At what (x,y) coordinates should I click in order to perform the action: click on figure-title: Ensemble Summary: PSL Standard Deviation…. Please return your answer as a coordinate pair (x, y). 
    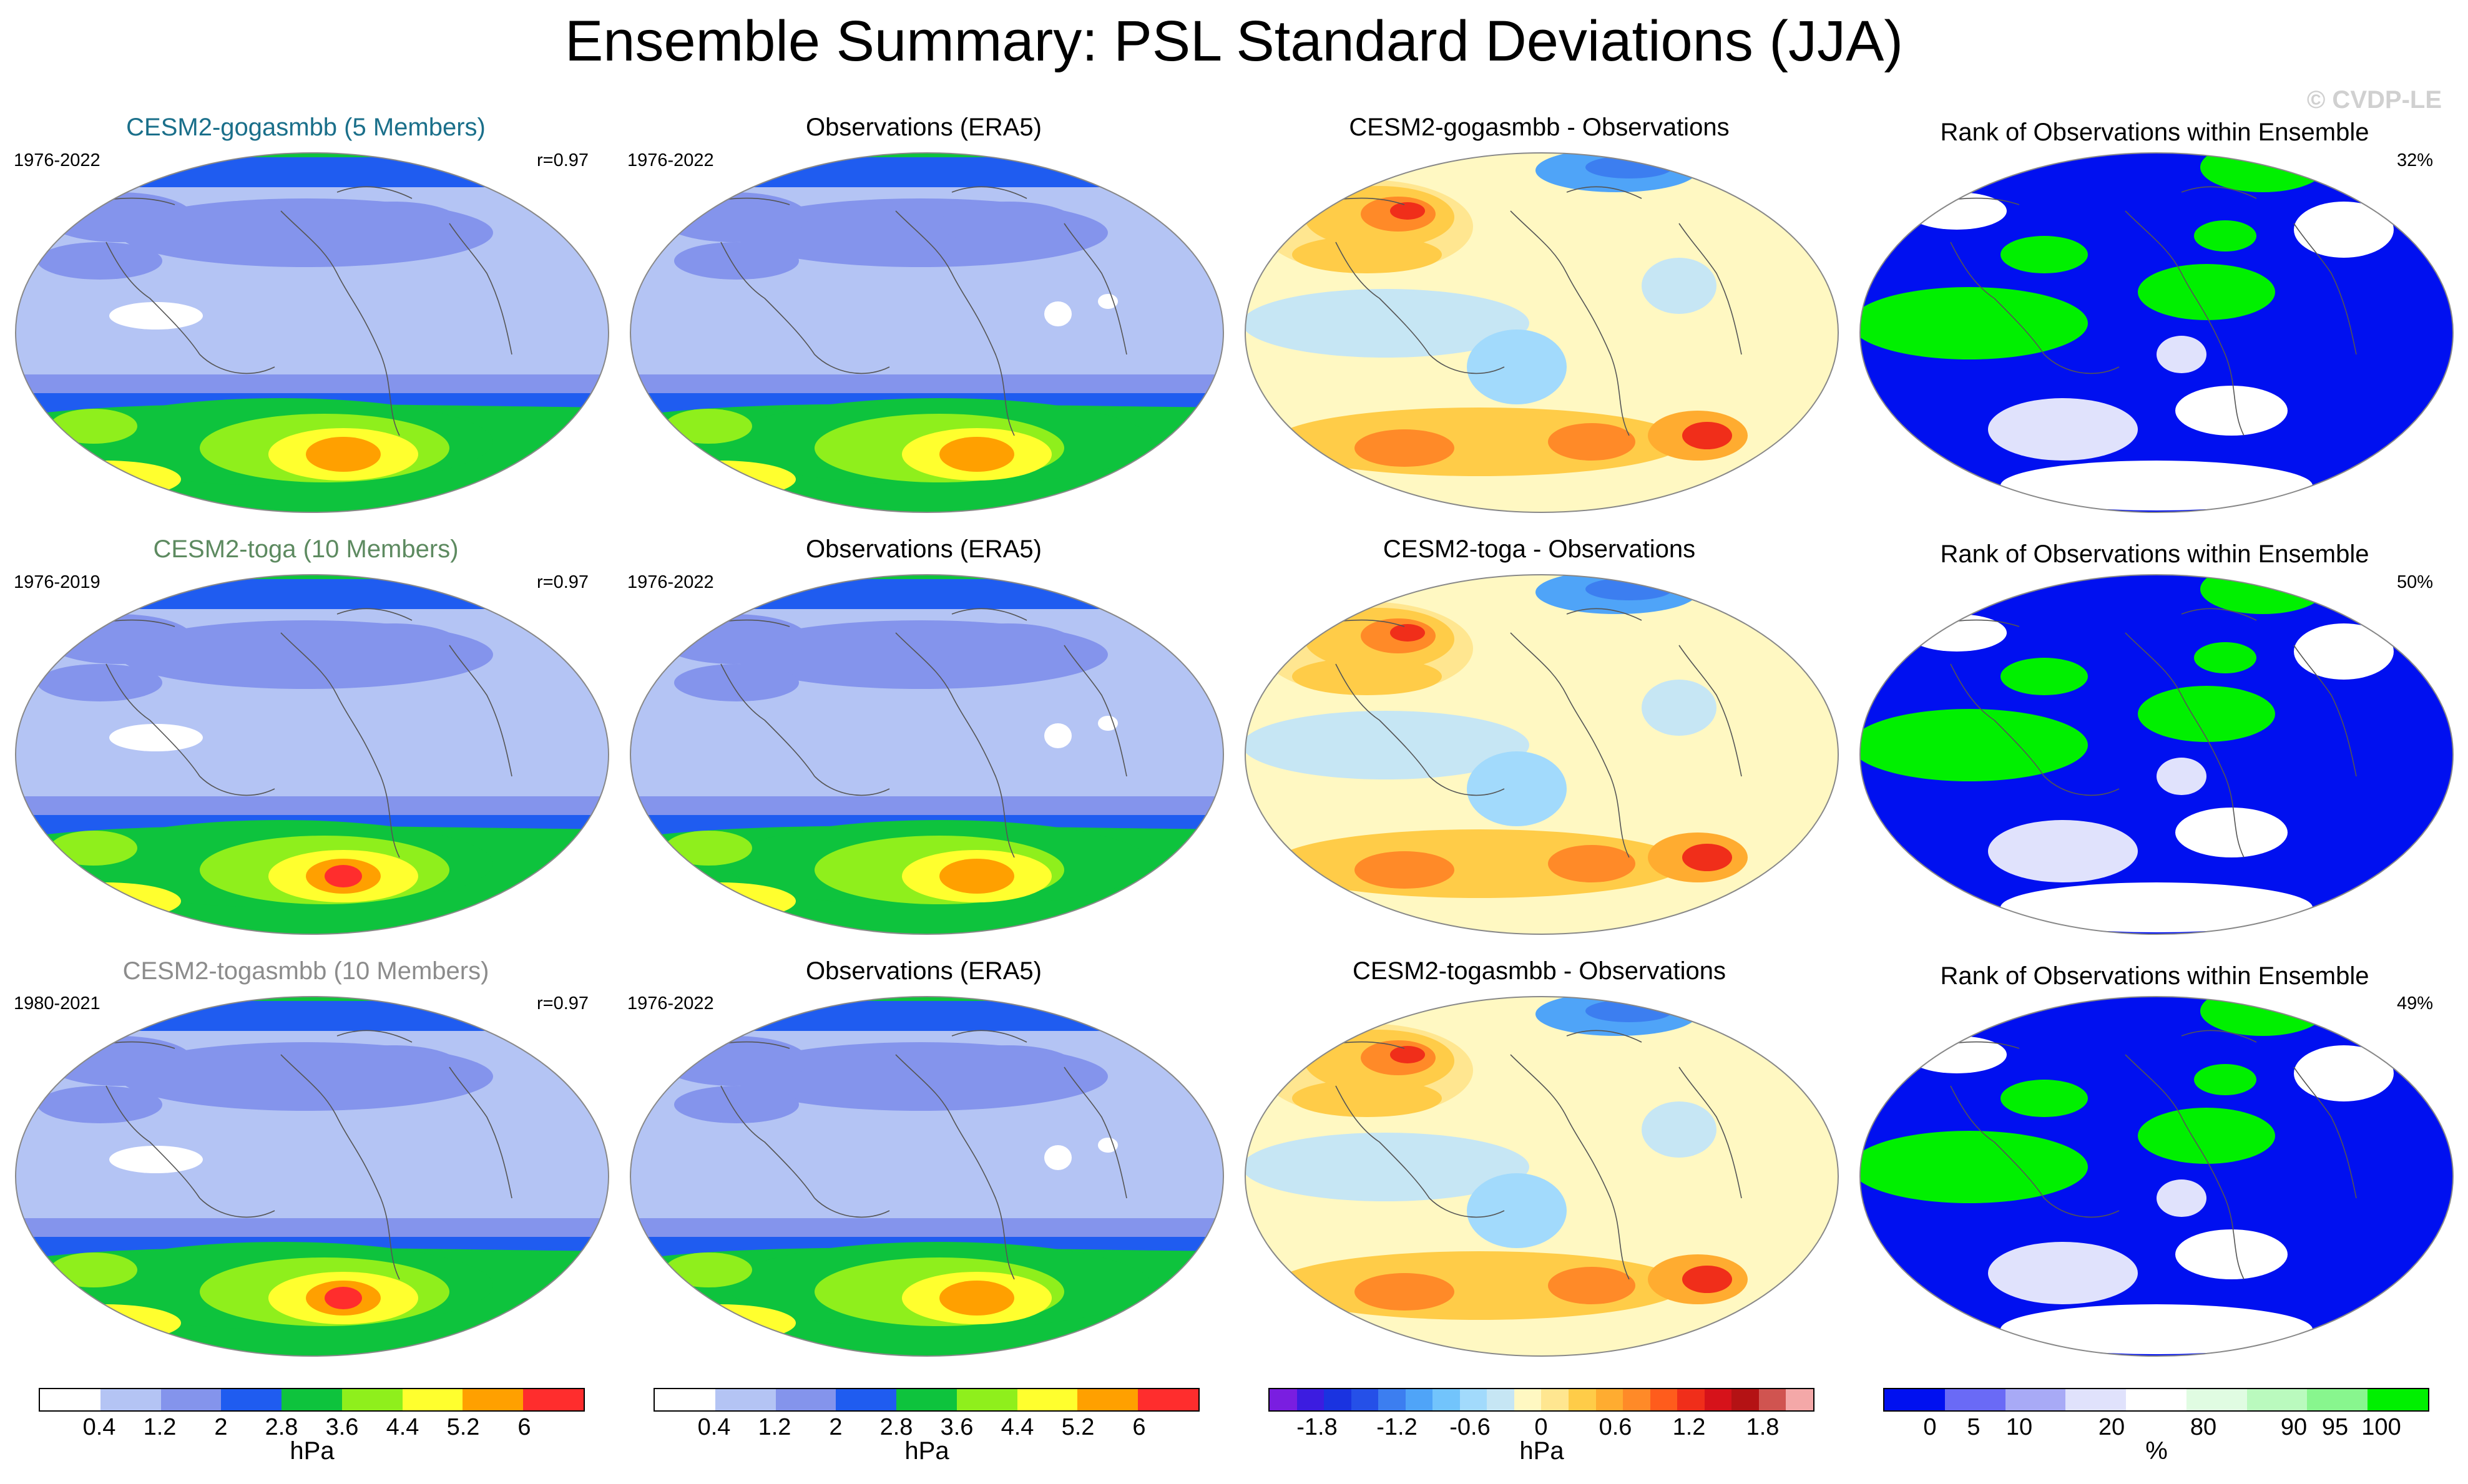
    Looking at the image, I should click on (1234, 41).